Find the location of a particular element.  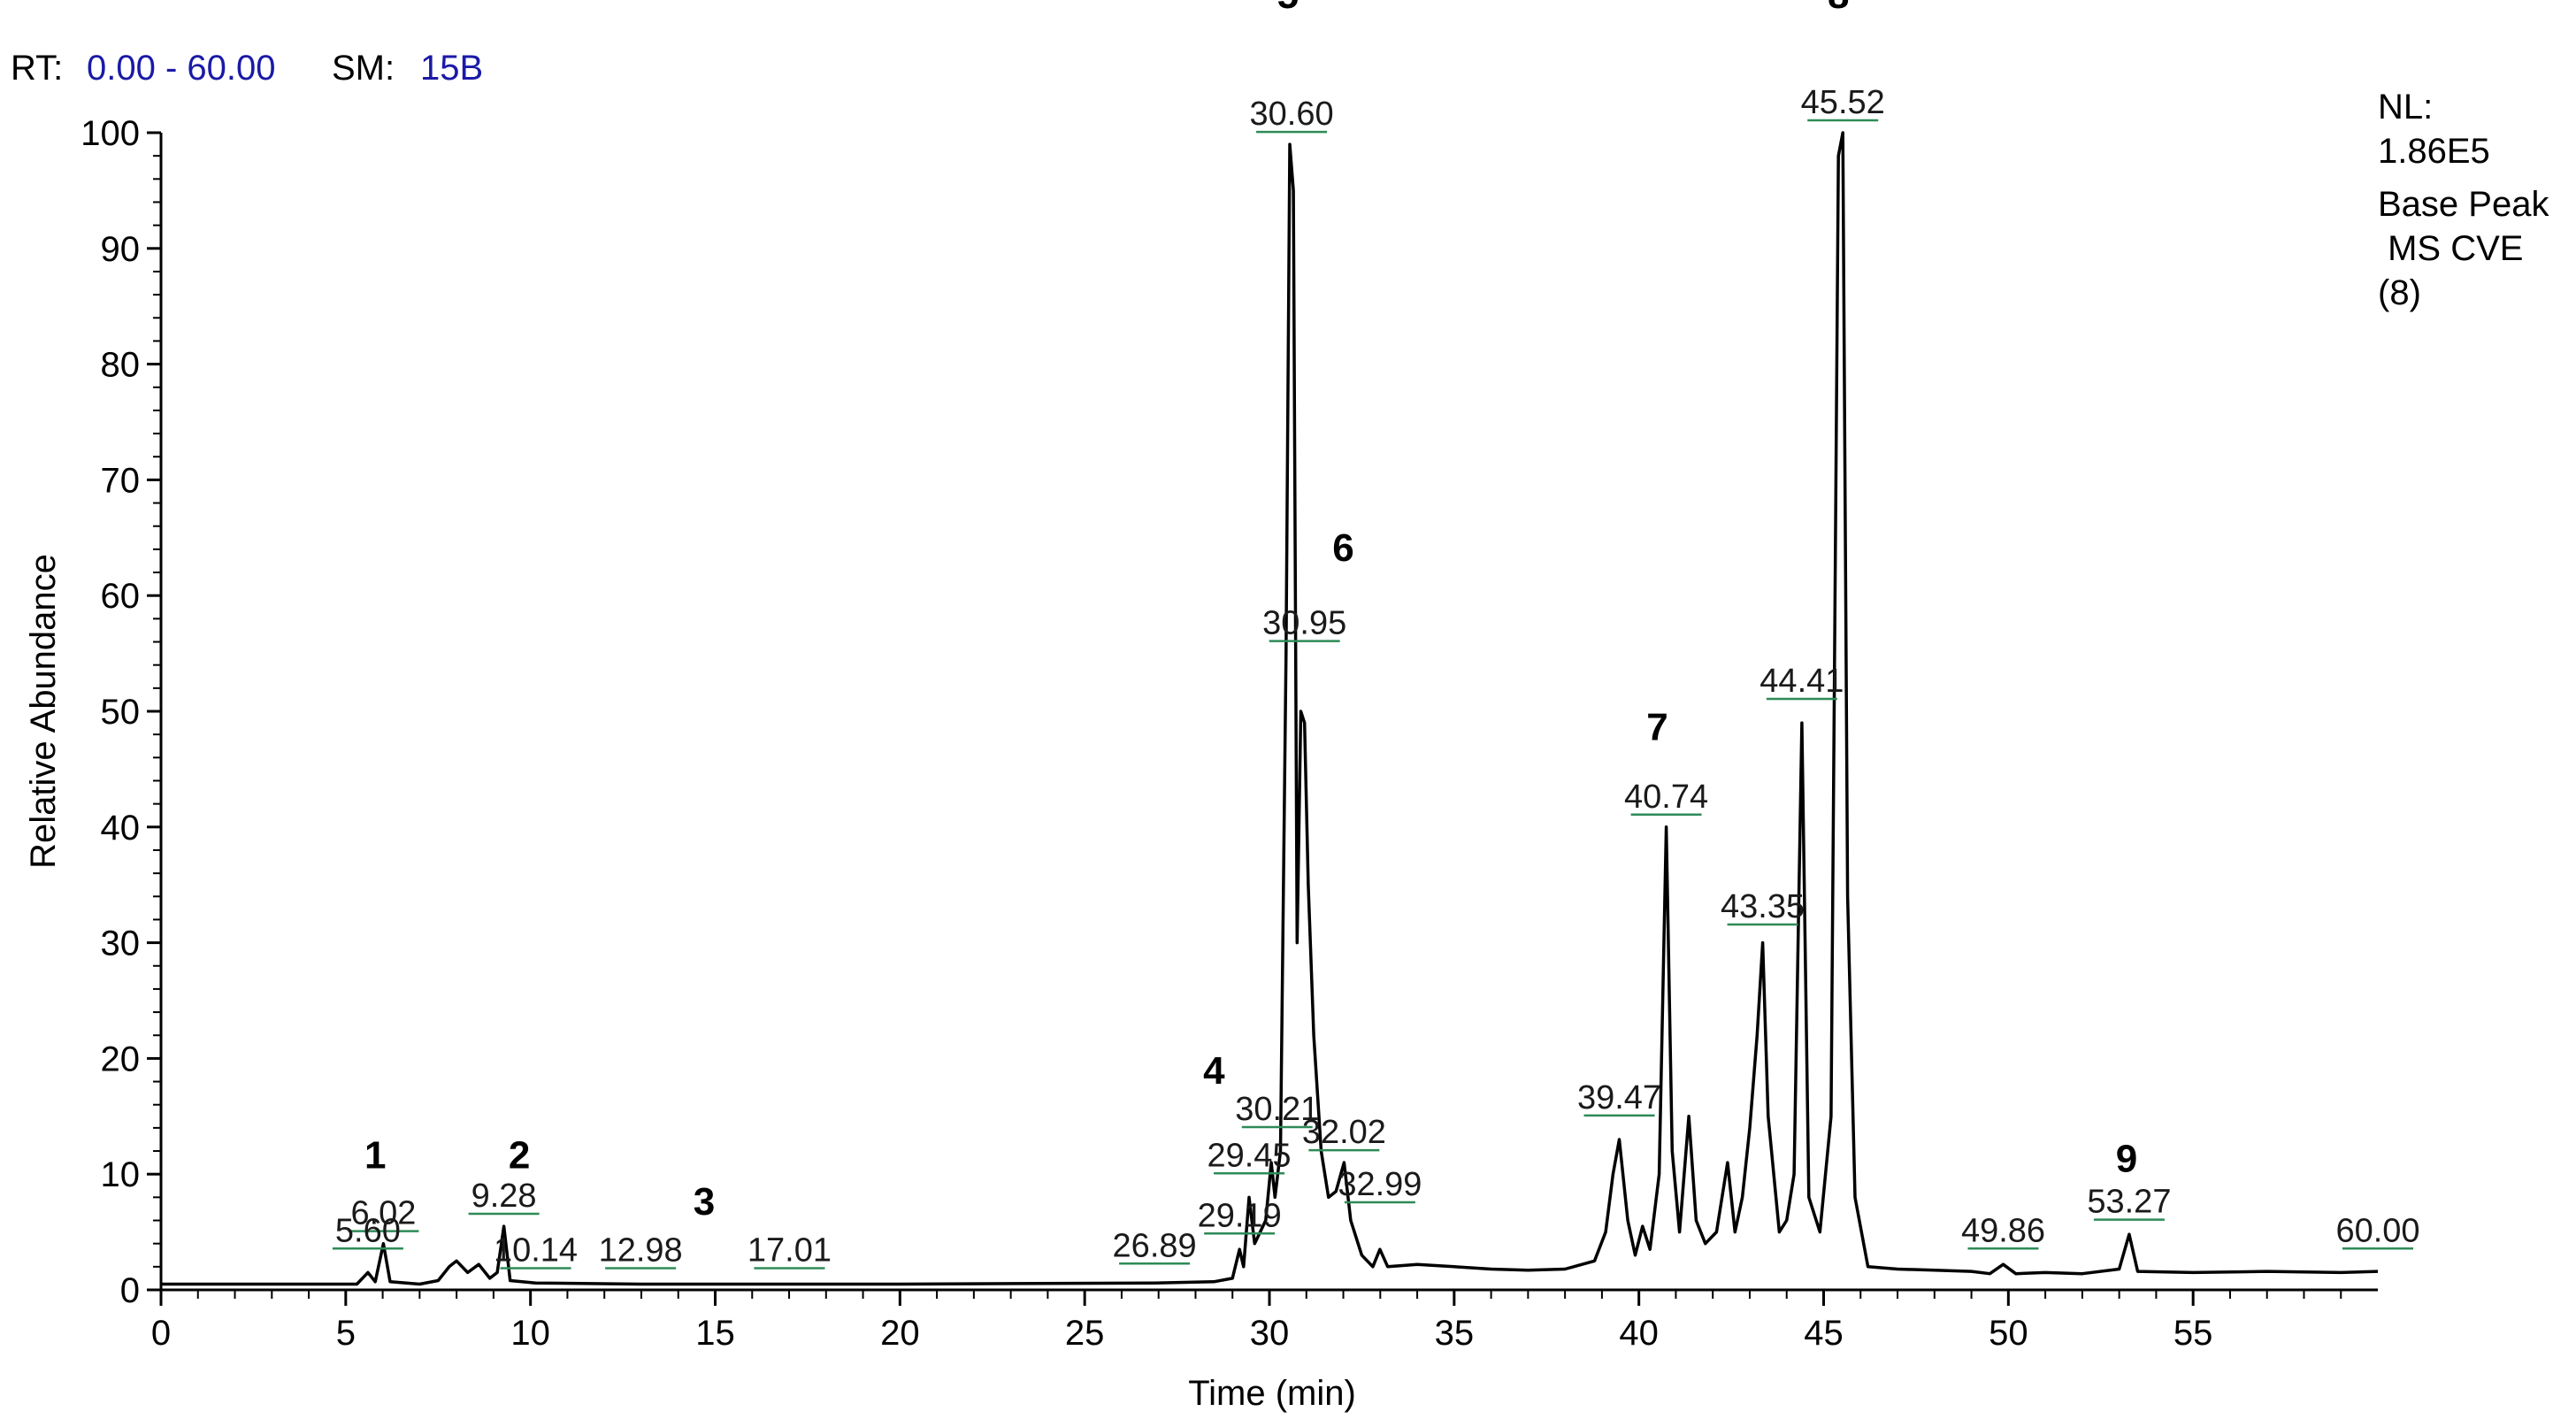

x-tick-label: 10 is located at coordinates (530, 1333).